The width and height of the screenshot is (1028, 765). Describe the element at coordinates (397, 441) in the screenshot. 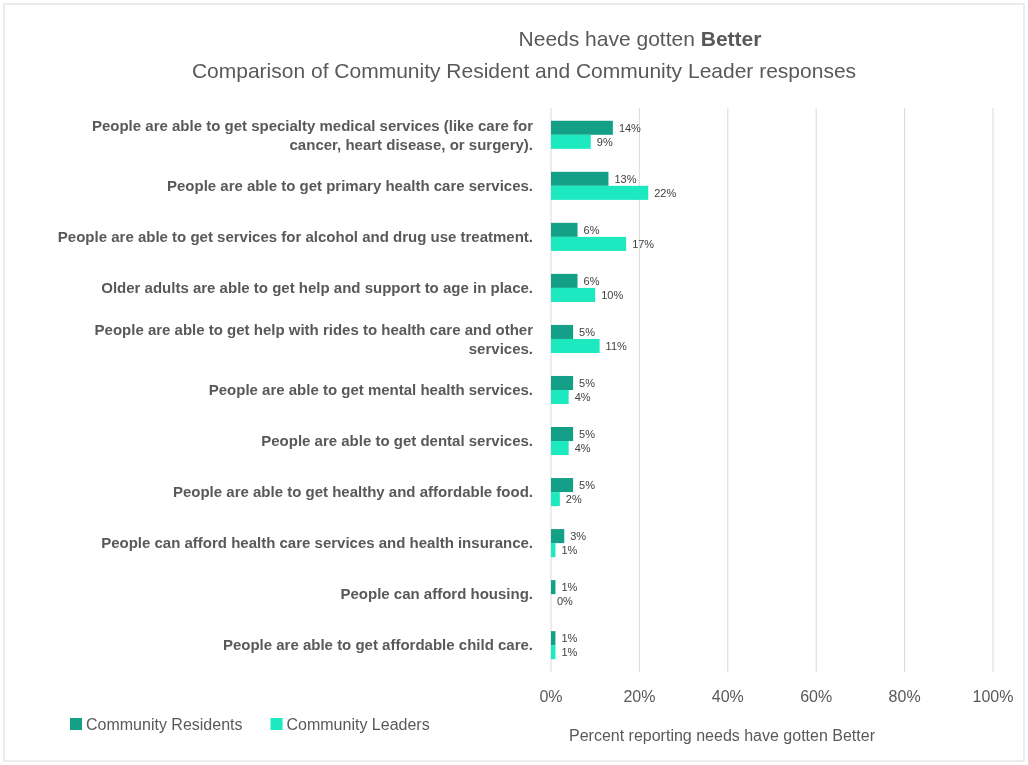

I see `y-tick-label: People are able to get dental services.` at that location.